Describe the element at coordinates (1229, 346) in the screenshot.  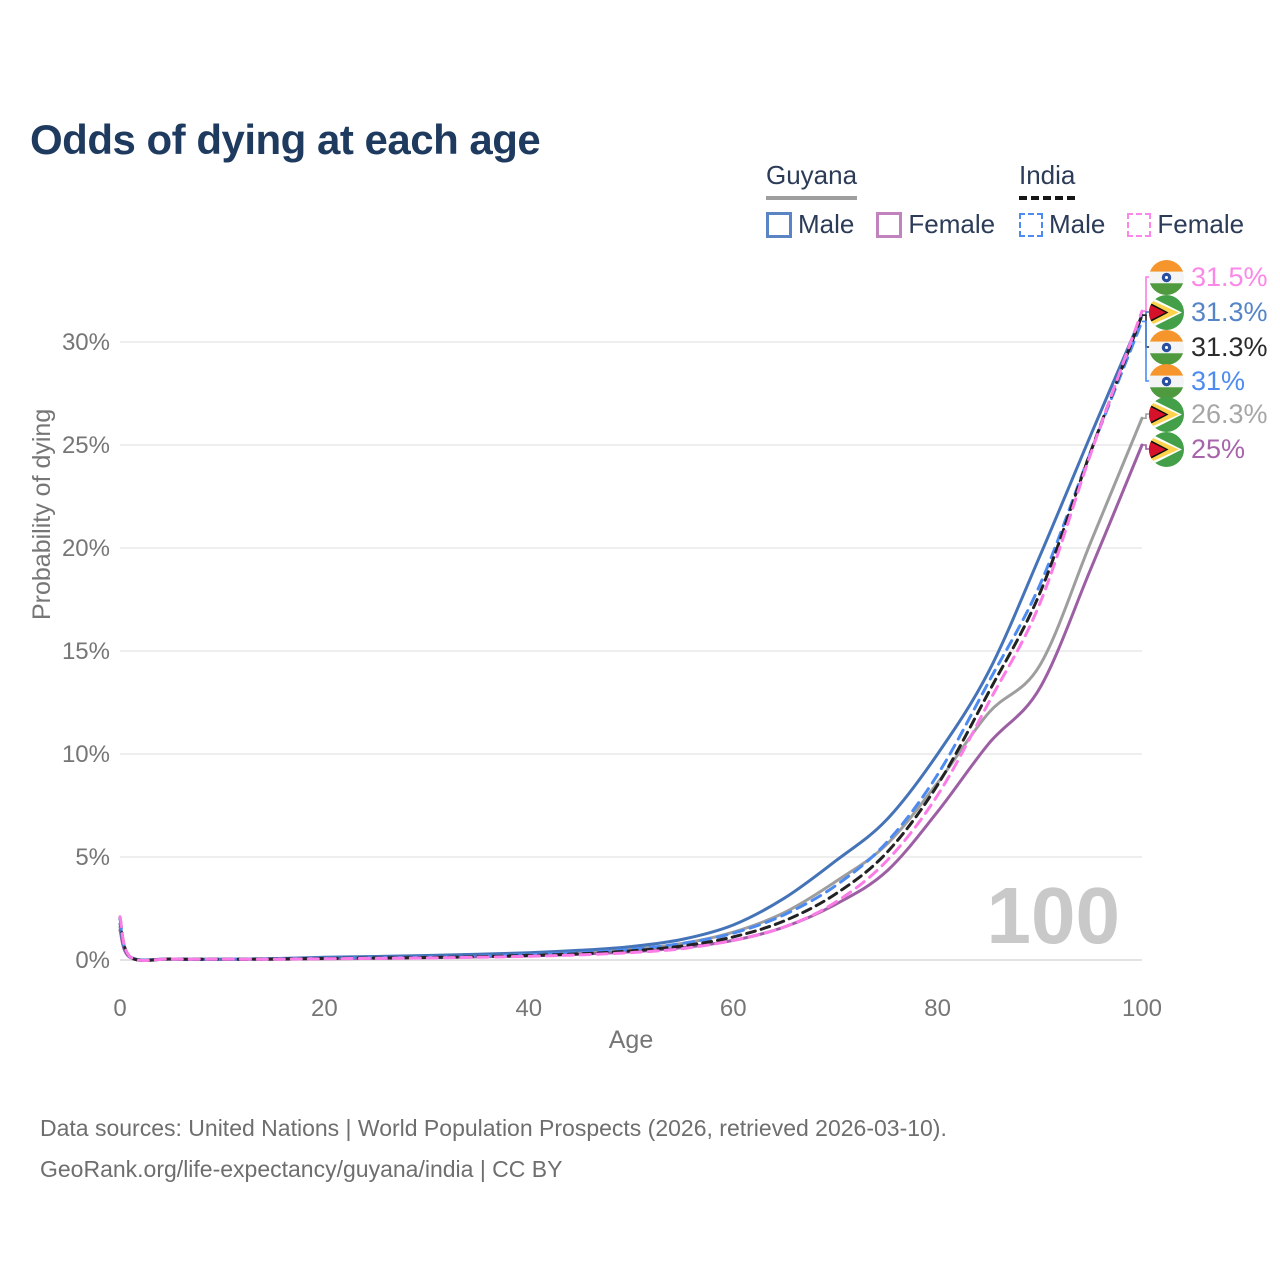
I see `end-label-value-india-total: 31.3%` at that location.